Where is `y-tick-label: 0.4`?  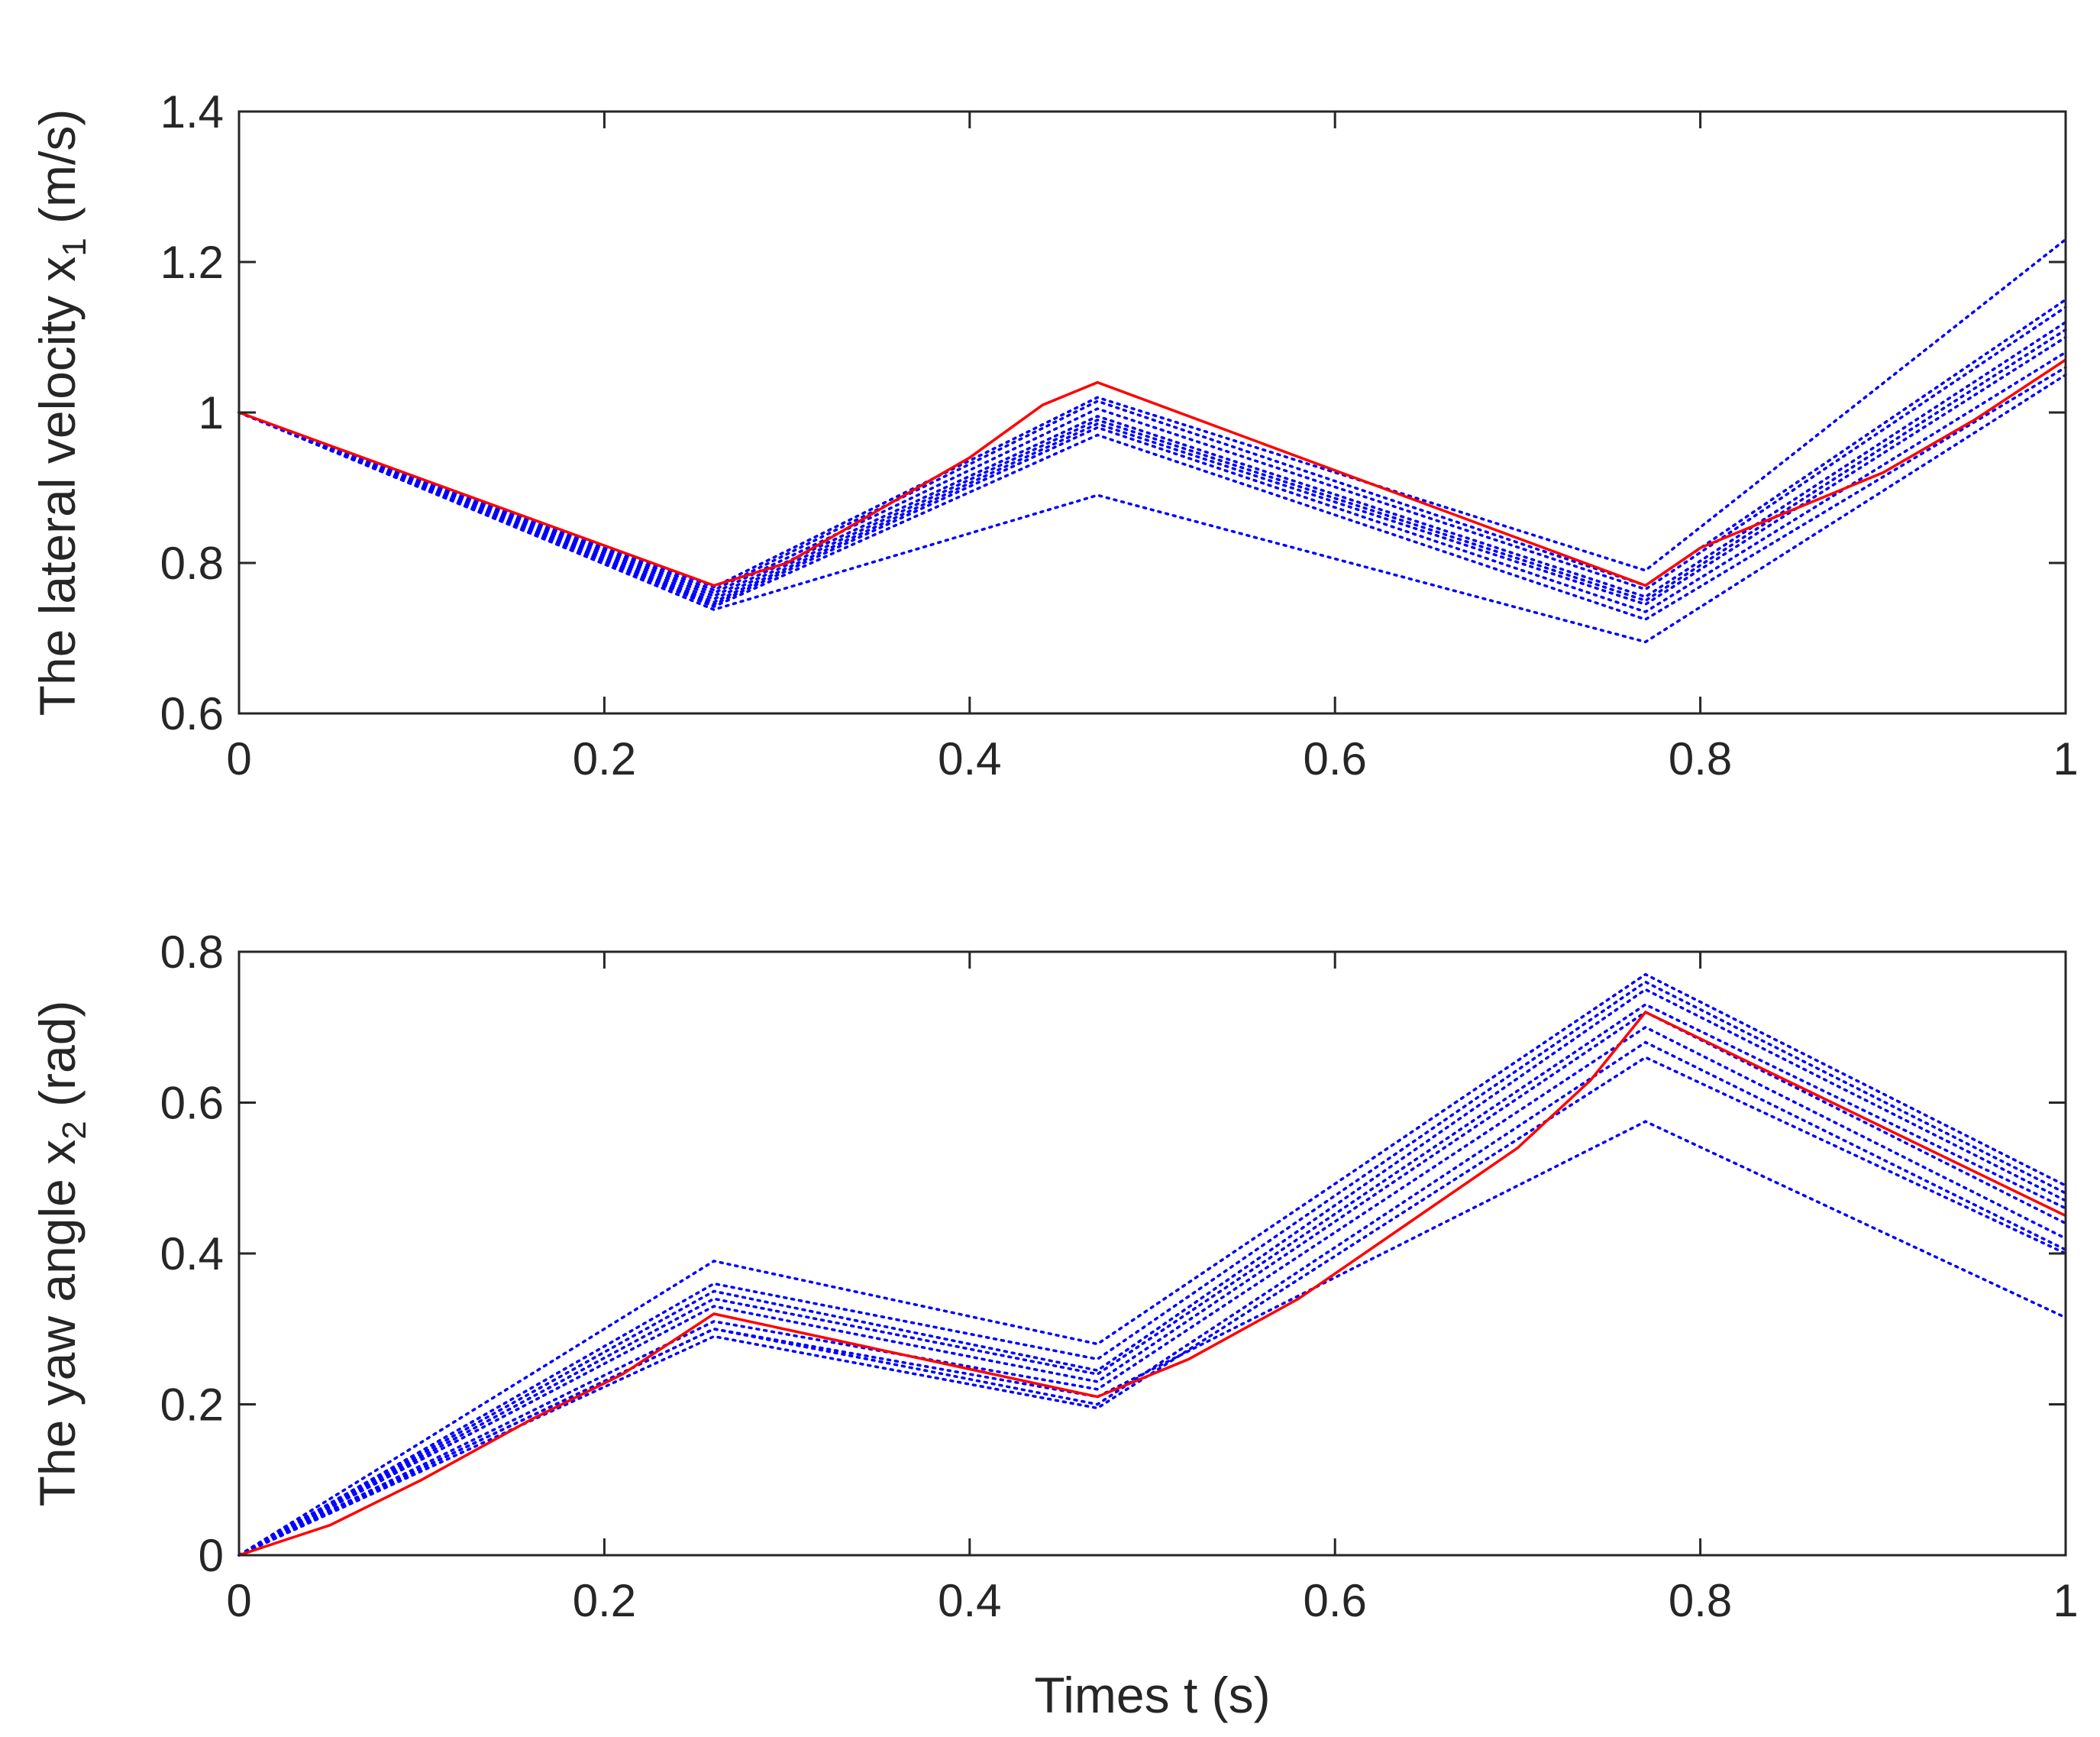
y-tick-label: 0.4 is located at coordinates (192, 1253).